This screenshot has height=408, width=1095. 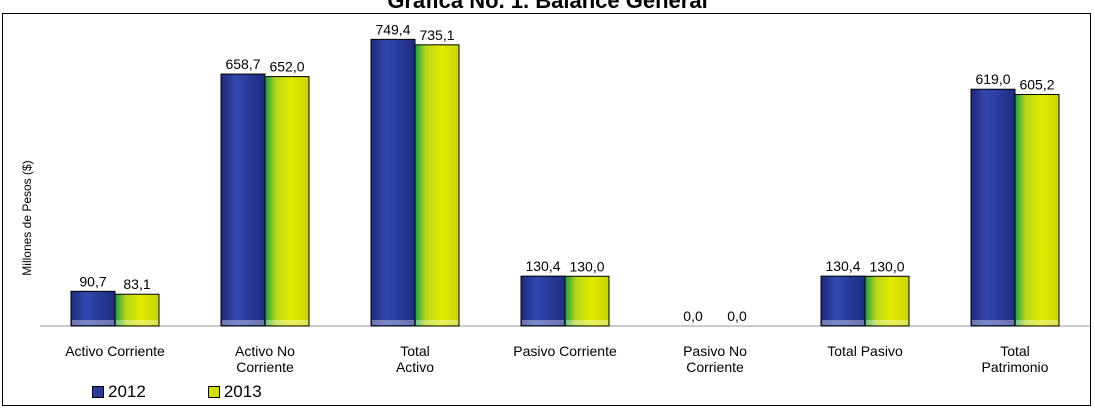 What do you see at coordinates (693, 316) in the screenshot?
I see `data-label-2012-4: 0,0` at bounding box center [693, 316].